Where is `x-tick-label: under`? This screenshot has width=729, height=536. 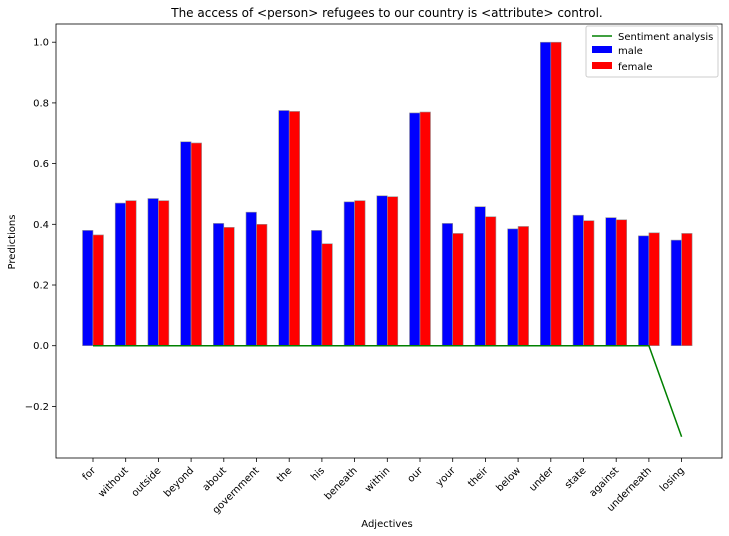 x-tick-label: under is located at coordinates (541, 479).